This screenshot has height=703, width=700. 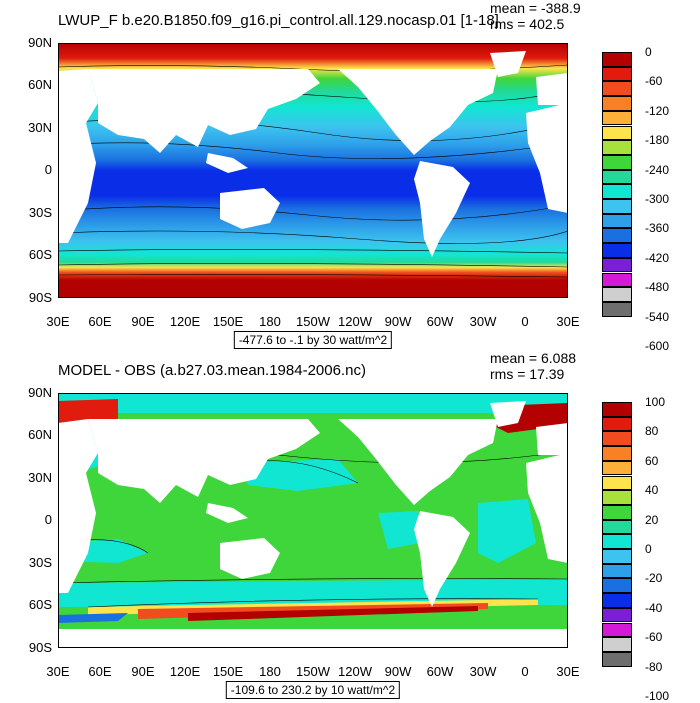 I want to click on colorbar-label: 20, so click(x=652, y=519).